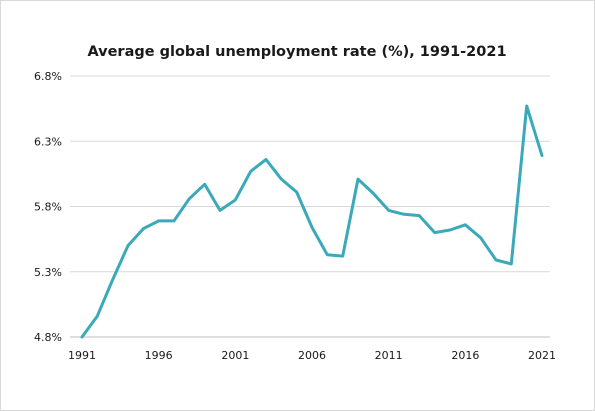 The width and height of the screenshot is (595, 411). What do you see at coordinates (542, 355) in the screenshot?
I see `x-tick-label: 2021` at bounding box center [542, 355].